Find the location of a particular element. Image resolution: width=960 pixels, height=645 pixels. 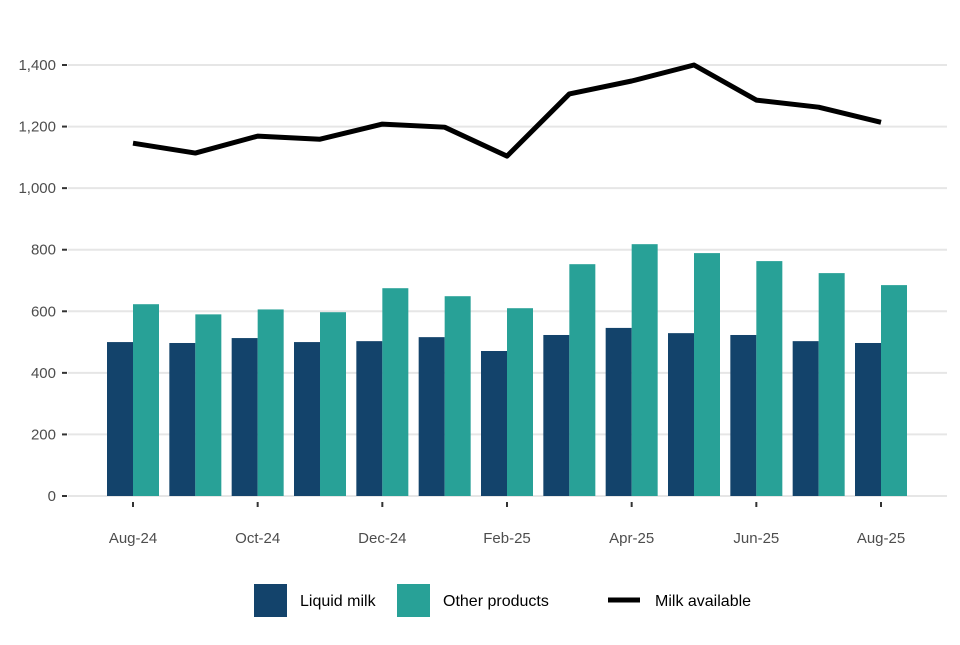

x-tick-label: Aug-24 is located at coordinates (133, 538).